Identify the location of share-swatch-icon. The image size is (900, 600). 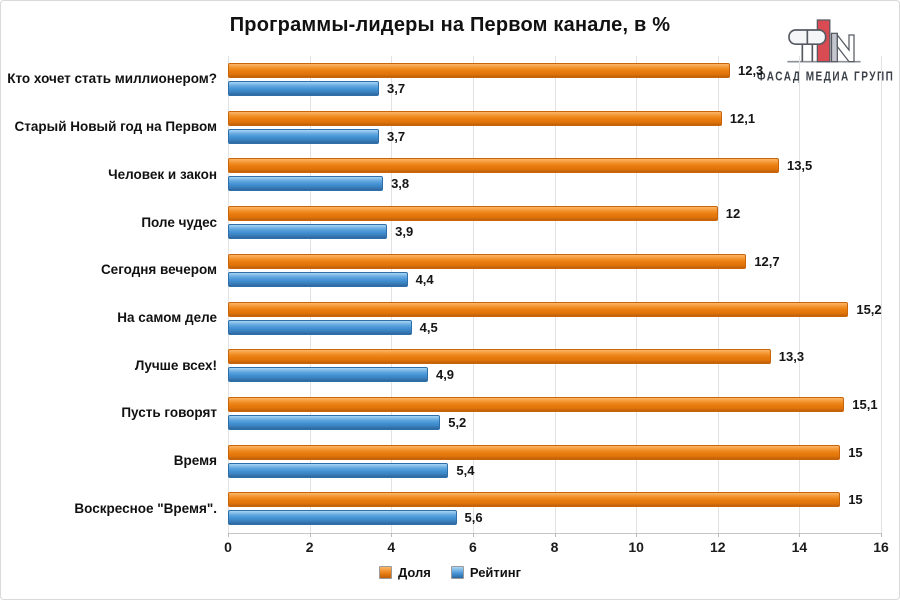
(385, 572).